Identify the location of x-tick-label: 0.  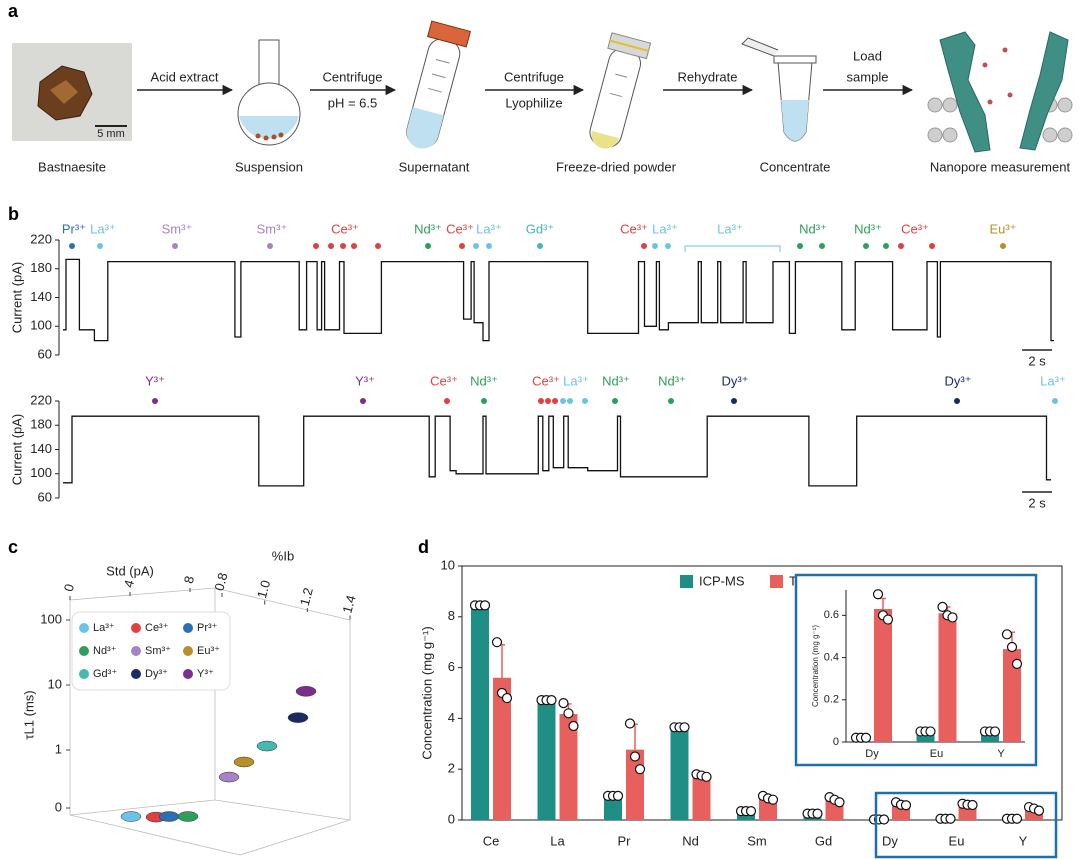
(69, 587).